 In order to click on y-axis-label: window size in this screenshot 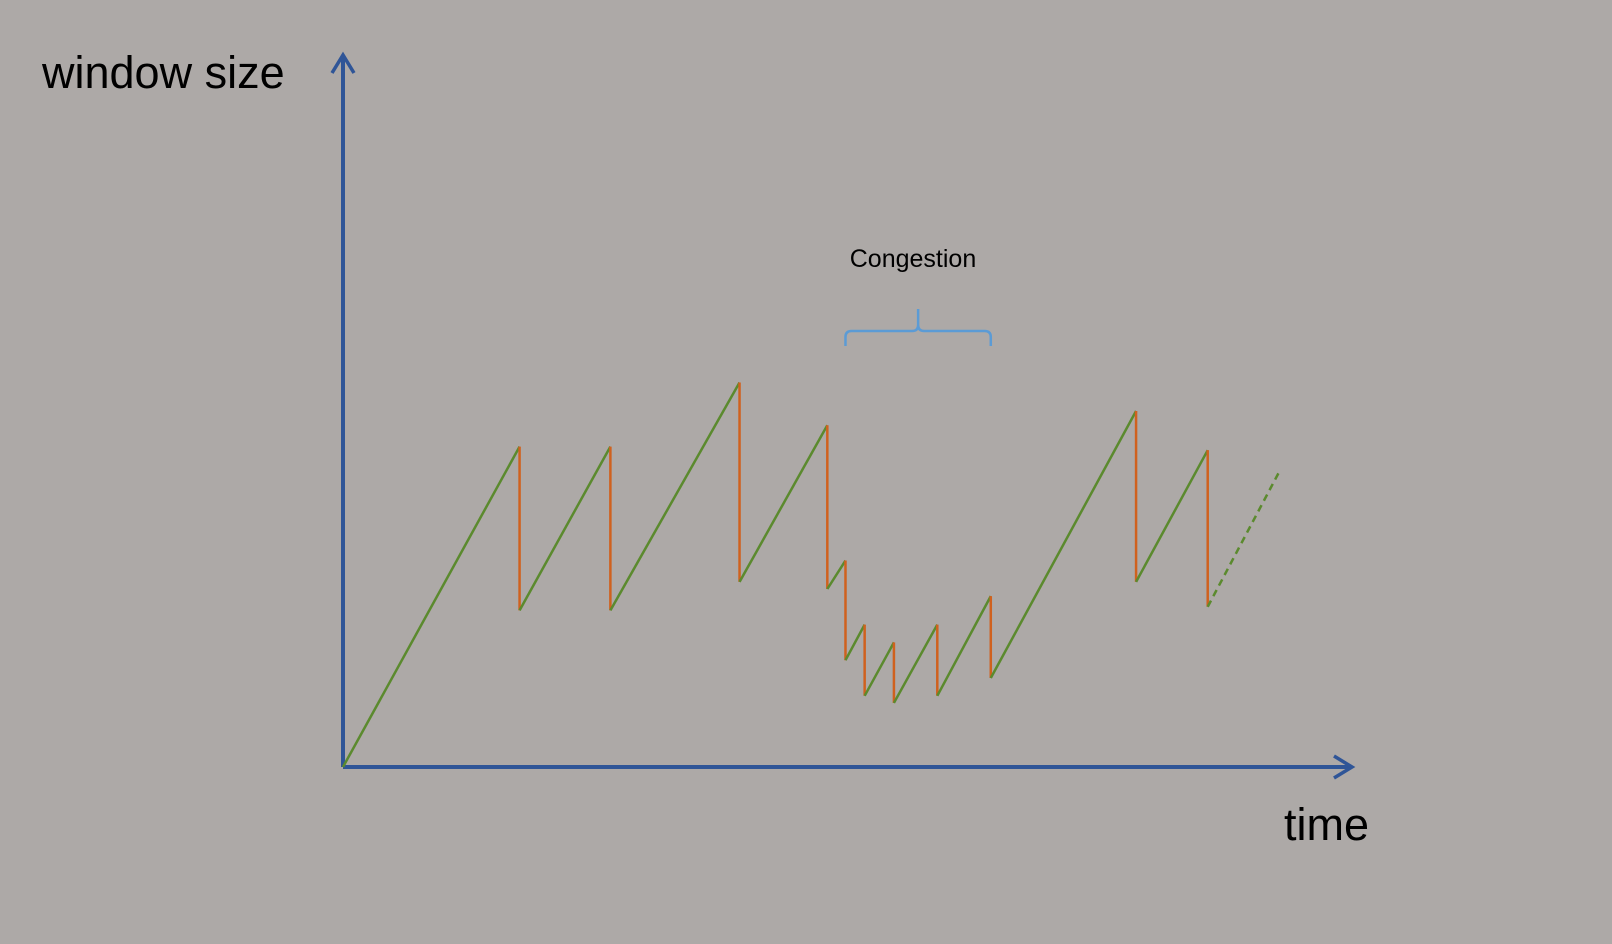, I will do `click(163, 72)`.